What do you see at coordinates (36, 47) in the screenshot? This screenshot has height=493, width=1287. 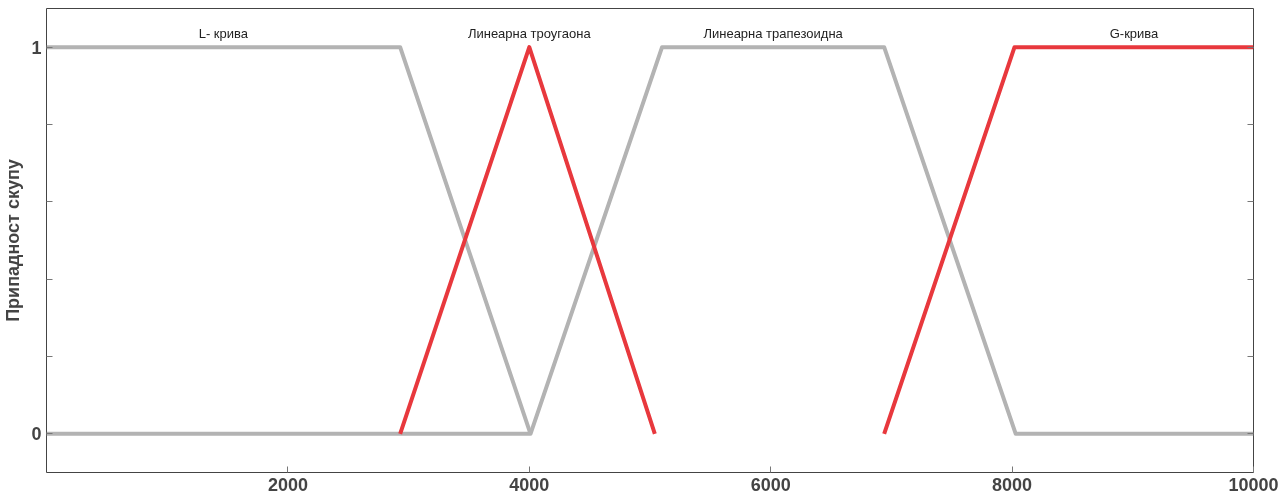 I see `y-tick-label: 1` at bounding box center [36, 47].